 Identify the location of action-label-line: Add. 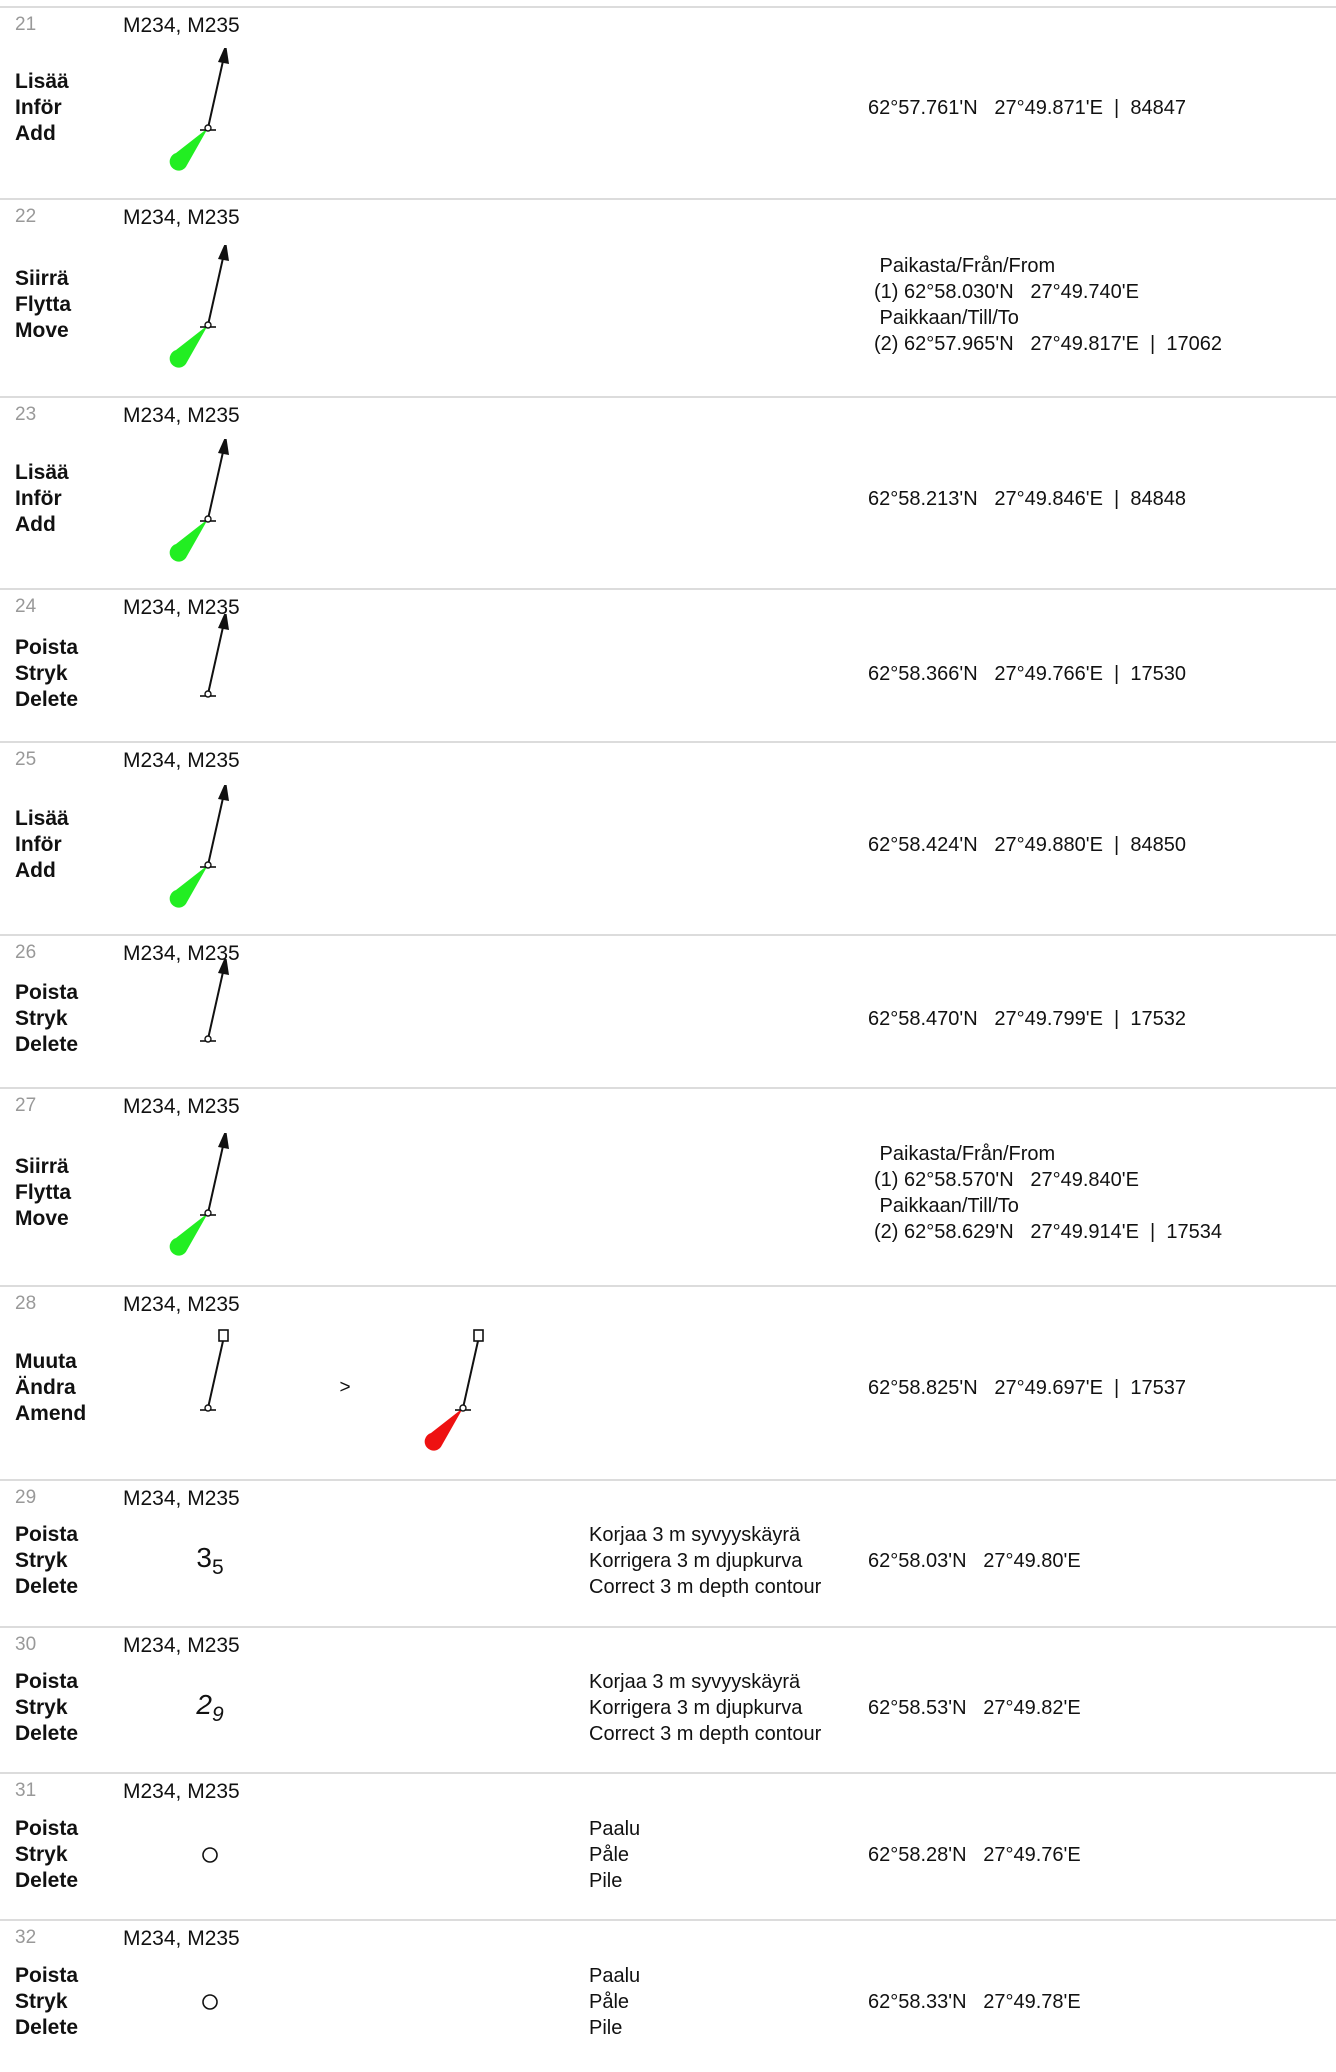
(35, 524).